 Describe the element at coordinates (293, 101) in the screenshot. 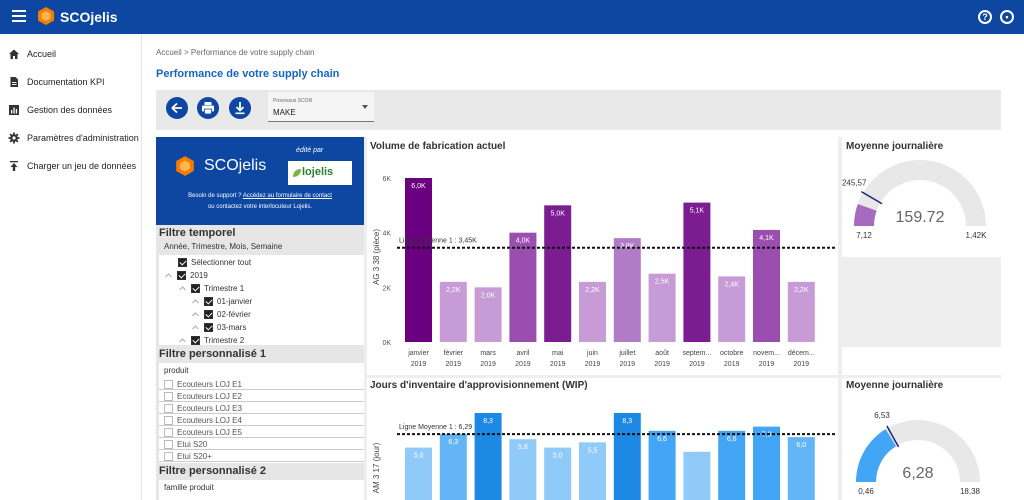

I see `select-label: Processus SCOR` at that location.